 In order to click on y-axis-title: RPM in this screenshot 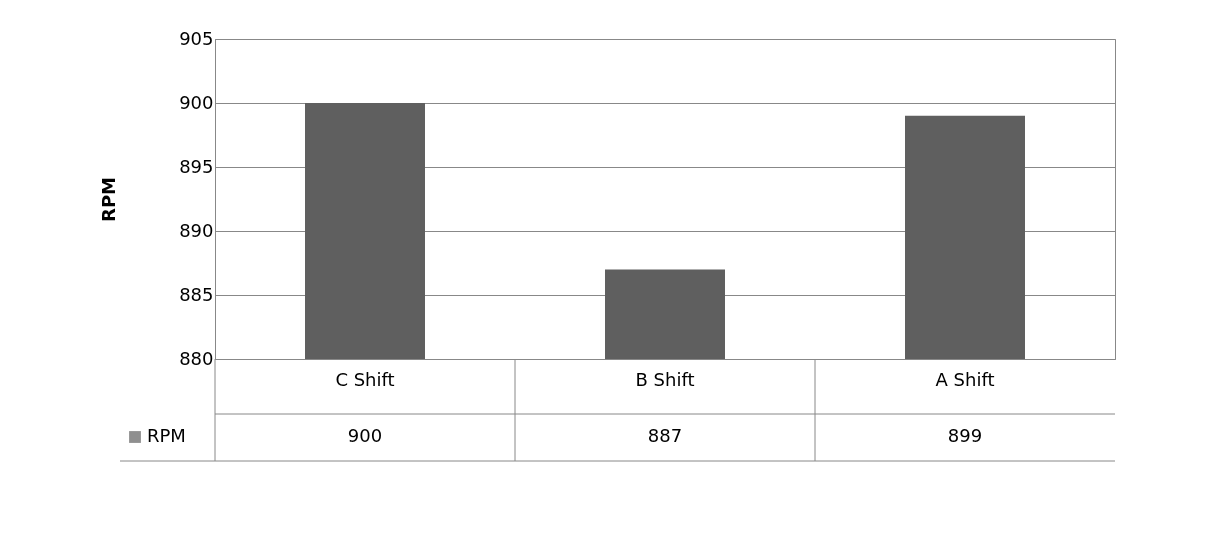, I will do `click(109, 199)`.